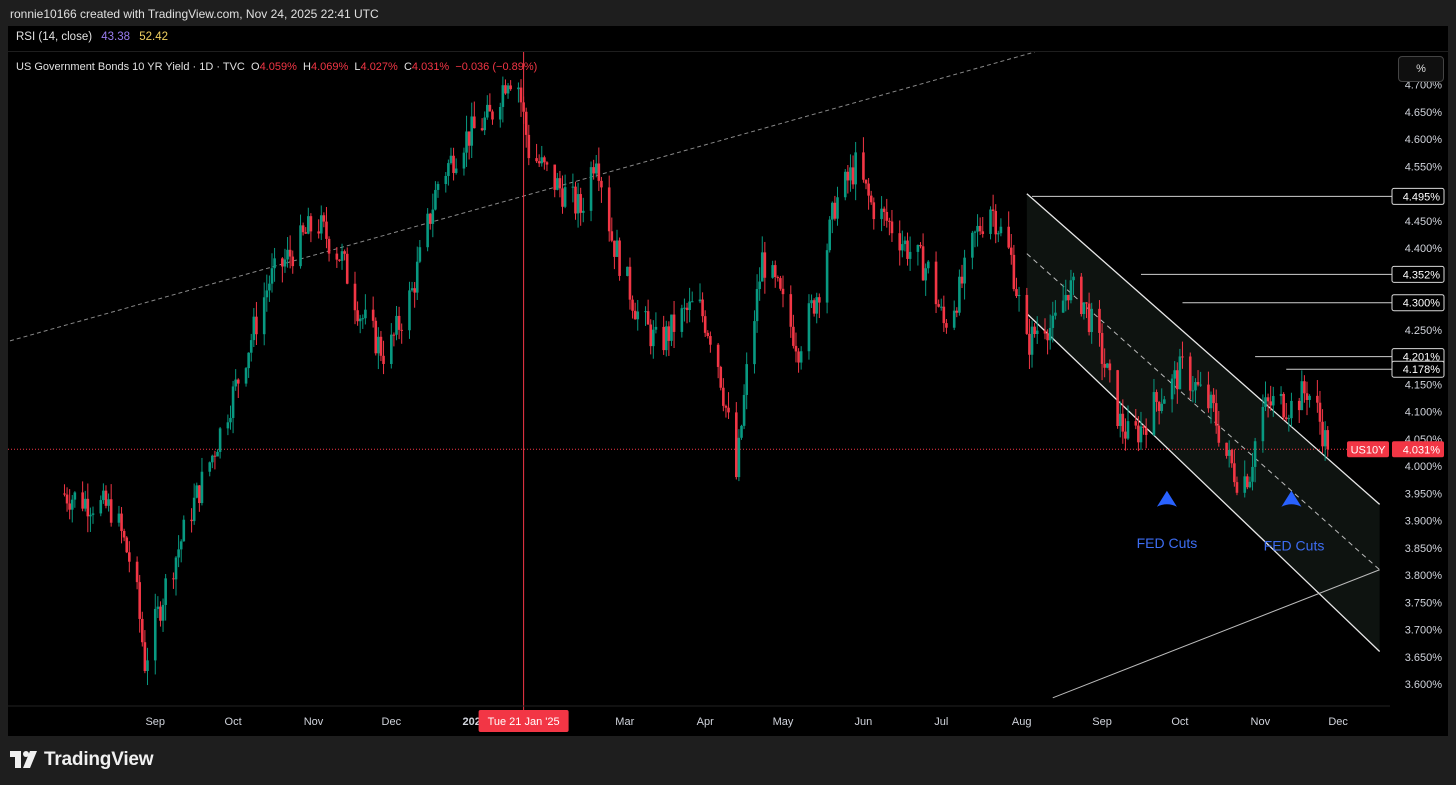 Image resolution: width=1456 pixels, height=785 pixels. What do you see at coordinates (1424, 331) in the screenshot?
I see `y-tick-label: 4.250%` at bounding box center [1424, 331].